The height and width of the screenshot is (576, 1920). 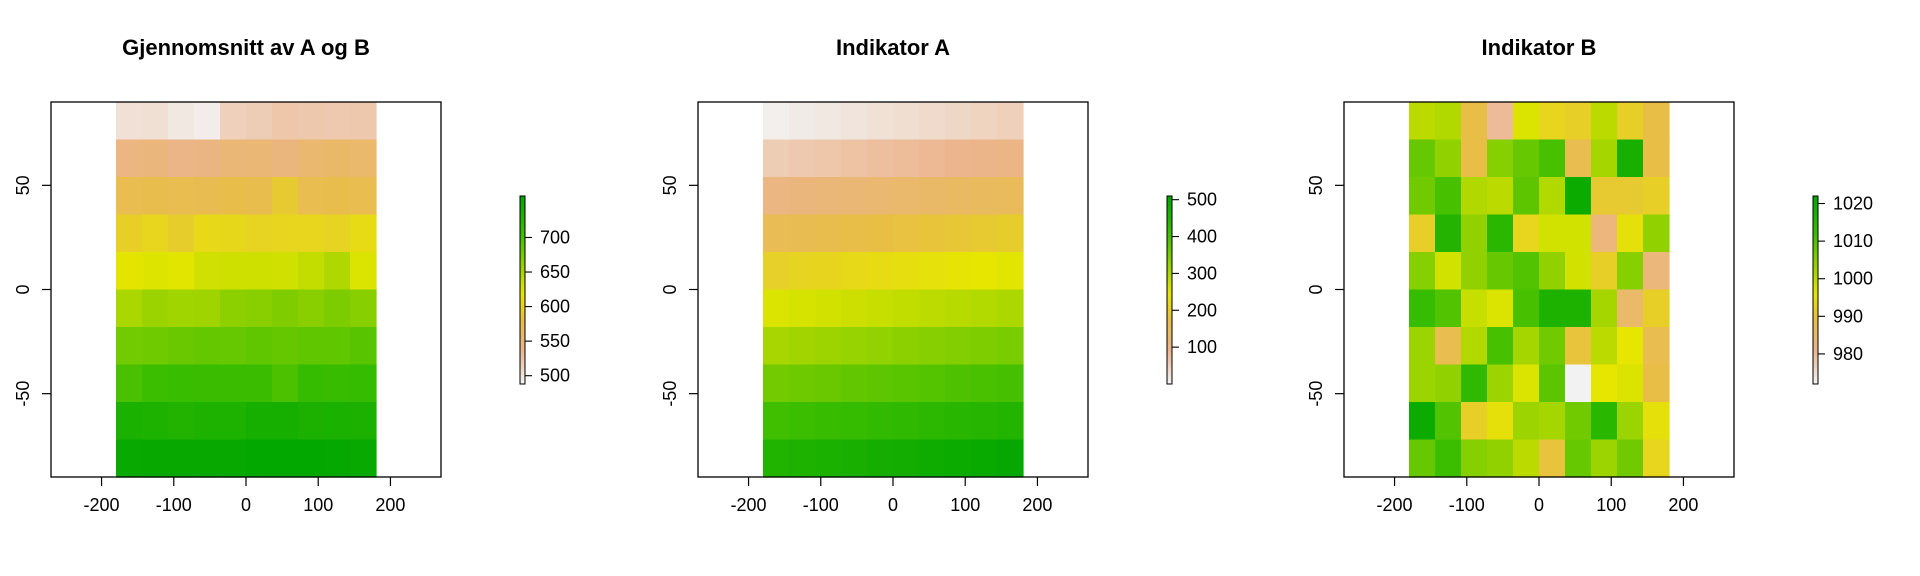 I want to click on x-tick-label: 0, so click(x=1539, y=505).